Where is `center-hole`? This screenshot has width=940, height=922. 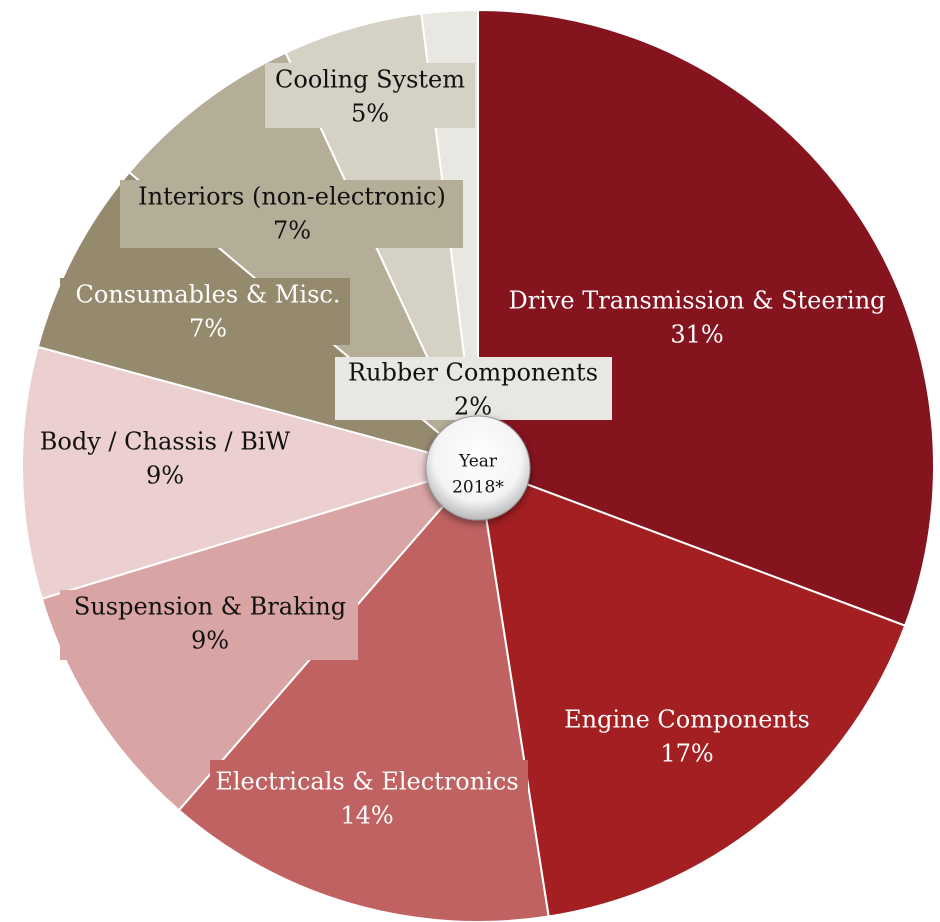
center-hole is located at coordinates (478, 468).